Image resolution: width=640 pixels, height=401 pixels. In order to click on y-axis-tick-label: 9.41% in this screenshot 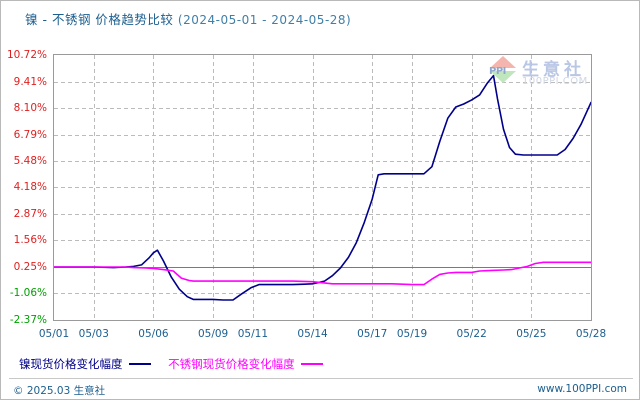, I will do `click(30, 81)`.